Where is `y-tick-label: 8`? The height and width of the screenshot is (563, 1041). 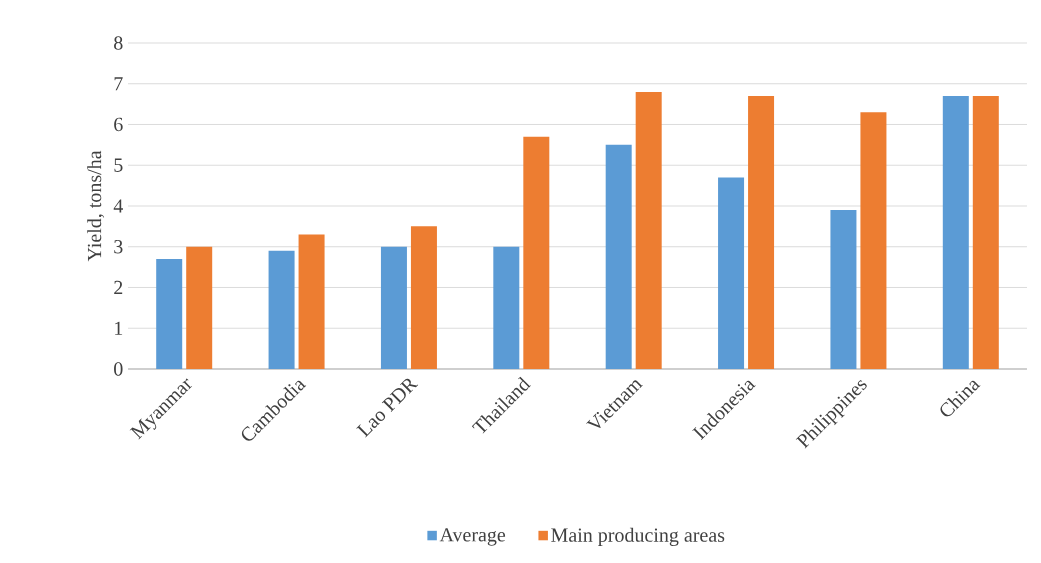 y-tick-label: 8 is located at coordinates (118, 43).